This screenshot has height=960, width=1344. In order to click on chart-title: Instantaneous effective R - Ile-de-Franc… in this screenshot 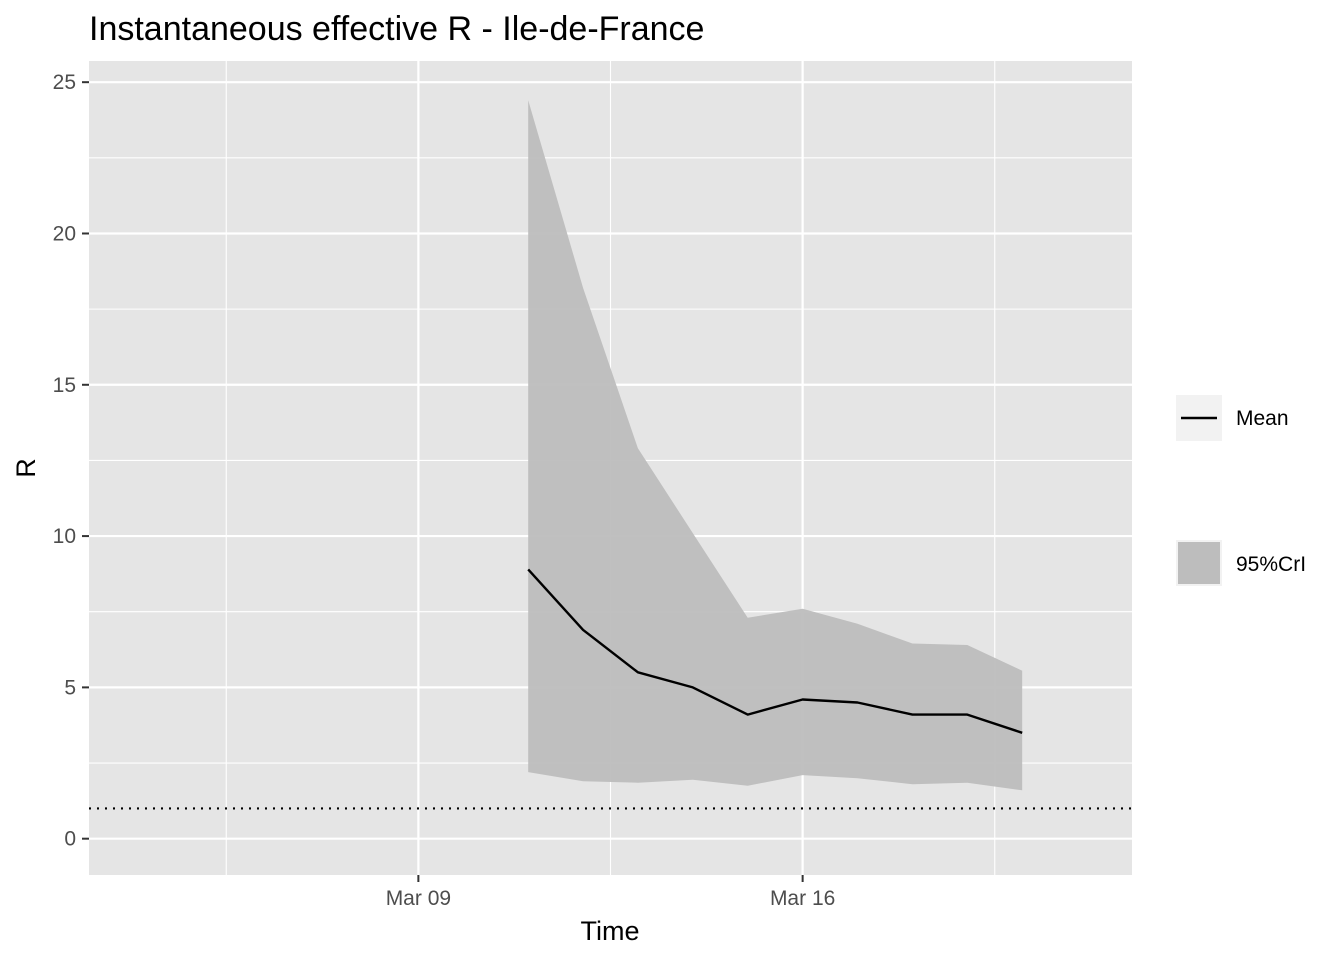, I will do `click(396, 29)`.